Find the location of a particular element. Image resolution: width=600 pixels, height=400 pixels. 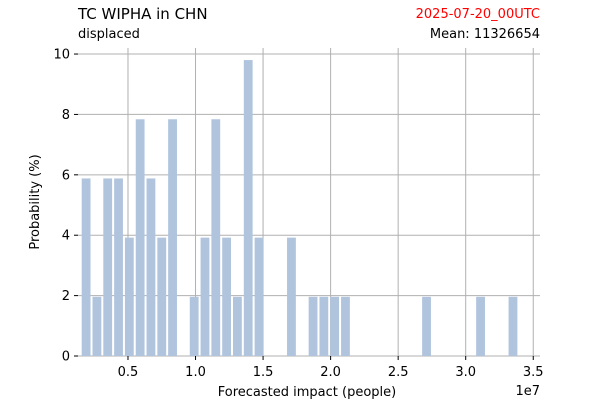

x-axis-label: Forecasted impact (people) is located at coordinates (307, 392).